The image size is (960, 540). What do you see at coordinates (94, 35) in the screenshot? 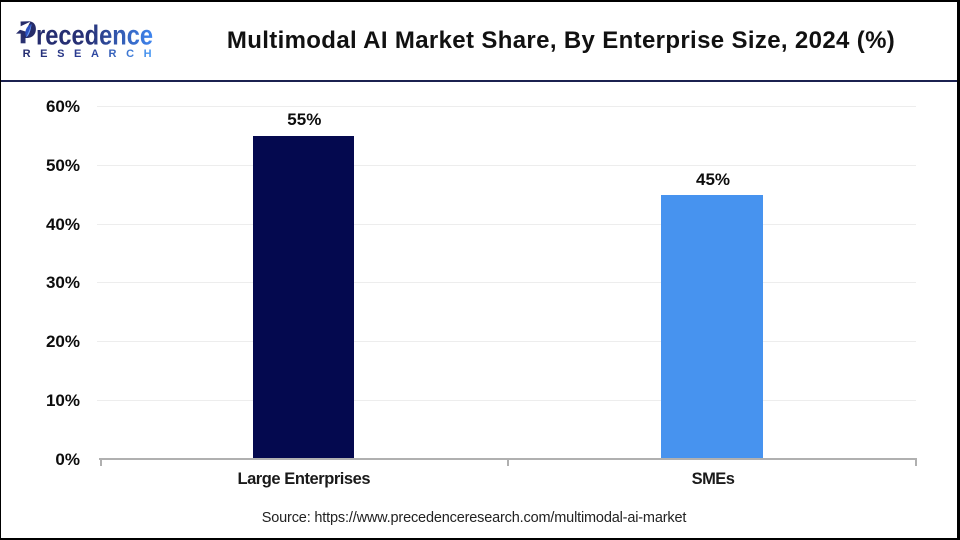
I see `svg-text: recedence` at bounding box center [94, 35].